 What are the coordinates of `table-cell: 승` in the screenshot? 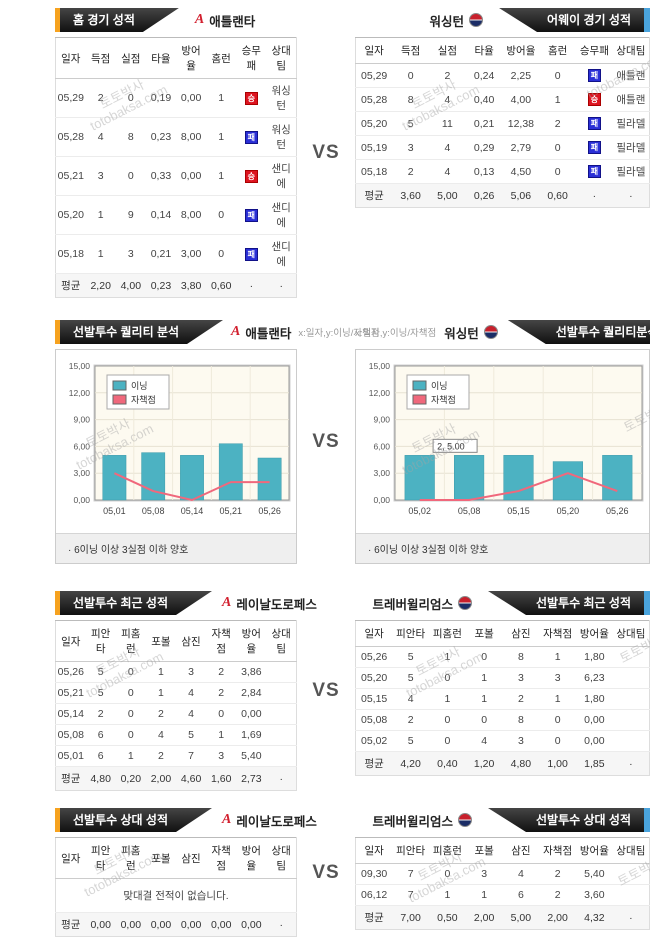 It's located at (594, 99).